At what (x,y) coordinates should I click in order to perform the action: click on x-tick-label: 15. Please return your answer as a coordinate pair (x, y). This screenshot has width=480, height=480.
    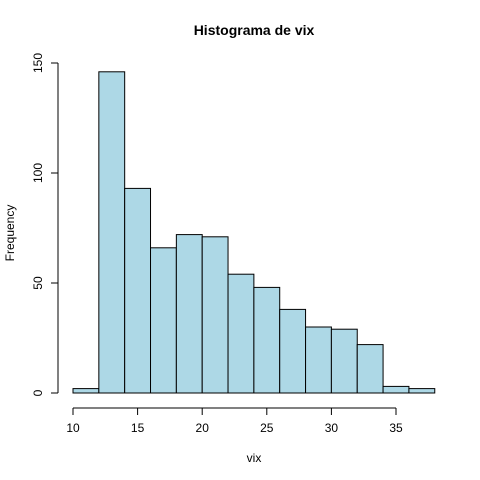
    Looking at the image, I should click on (138, 428).